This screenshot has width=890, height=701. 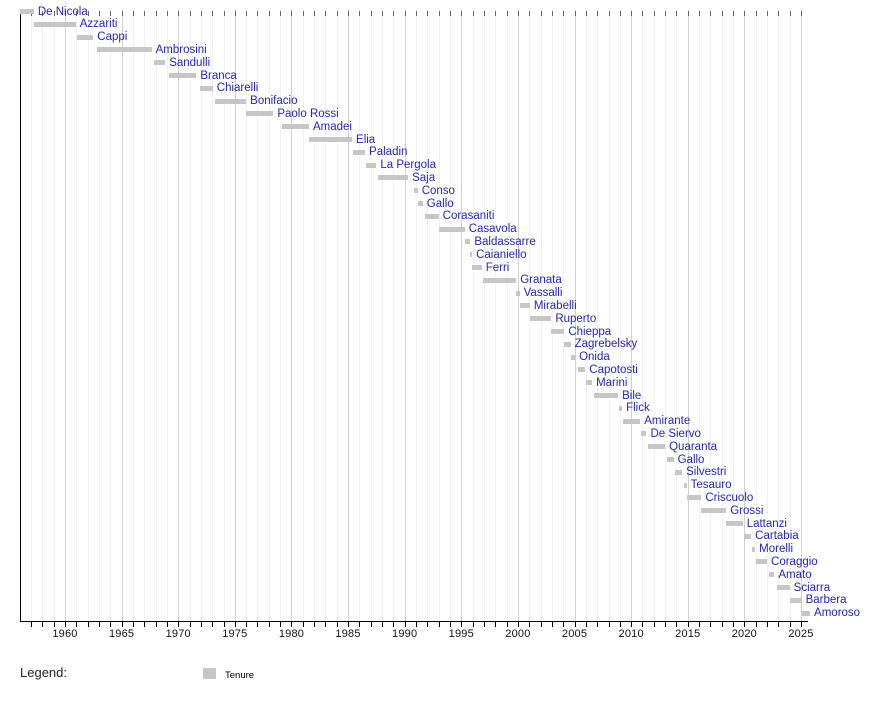 I want to click on person-label: Chiarelli, so click(x=237, y=88).